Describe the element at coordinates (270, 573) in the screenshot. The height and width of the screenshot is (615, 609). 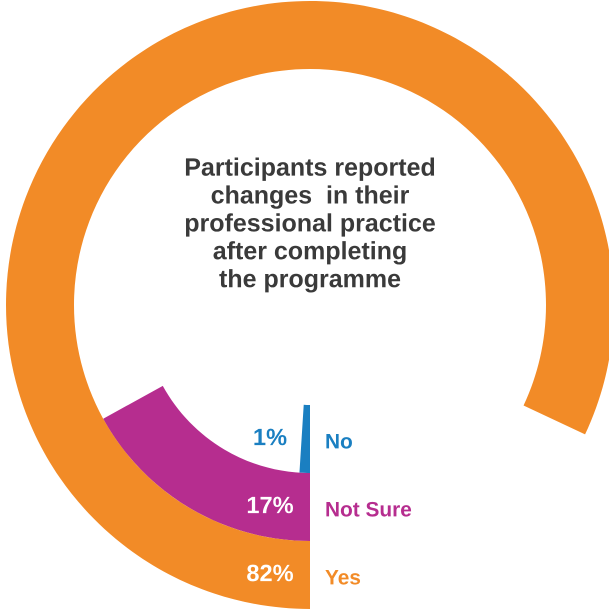
I see `data-label: 82%` at that location.